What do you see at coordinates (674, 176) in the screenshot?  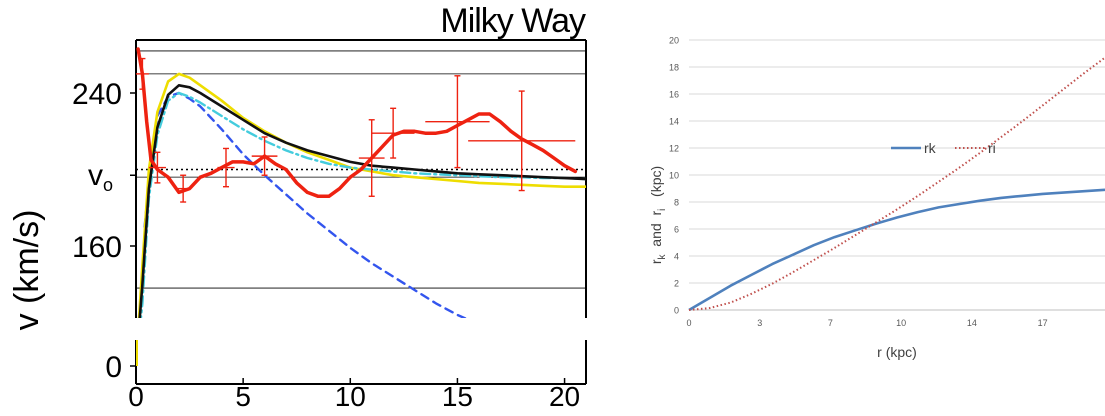 I see `right-y-tick-label-5: 10` at bounding box center [674, 176].